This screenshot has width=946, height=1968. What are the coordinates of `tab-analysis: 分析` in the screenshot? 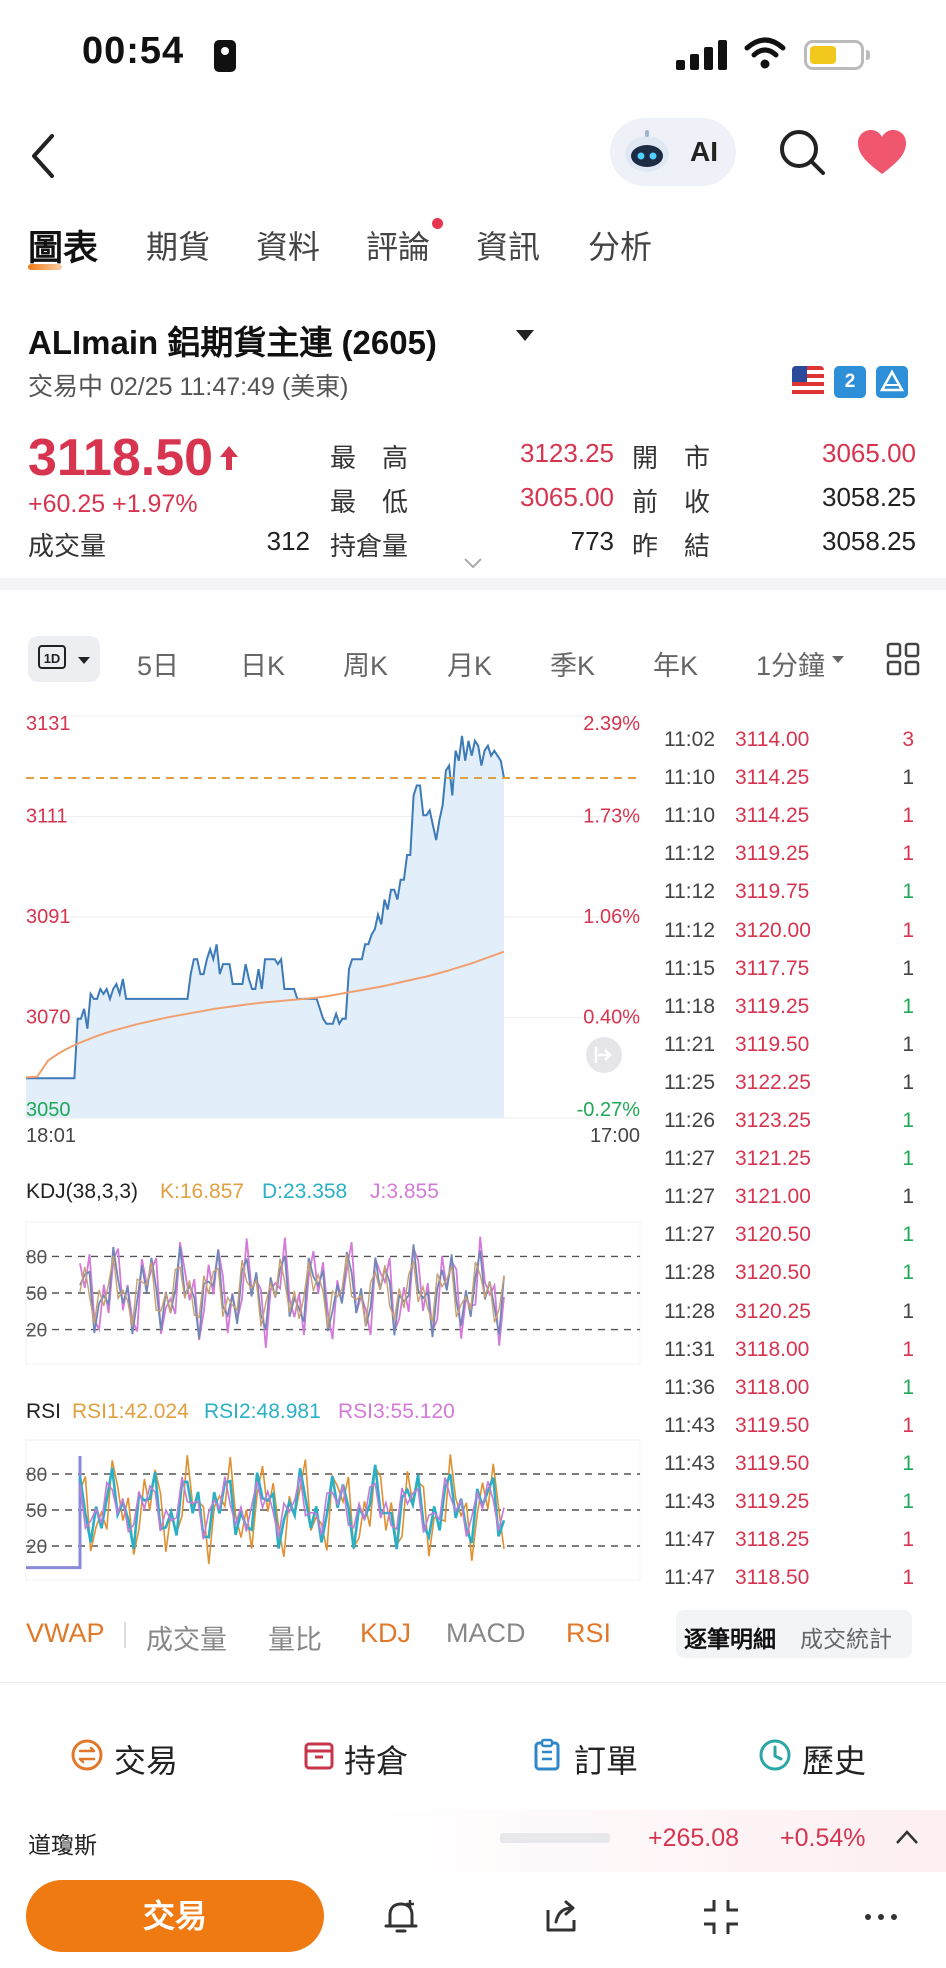 It's located at (620, 247).